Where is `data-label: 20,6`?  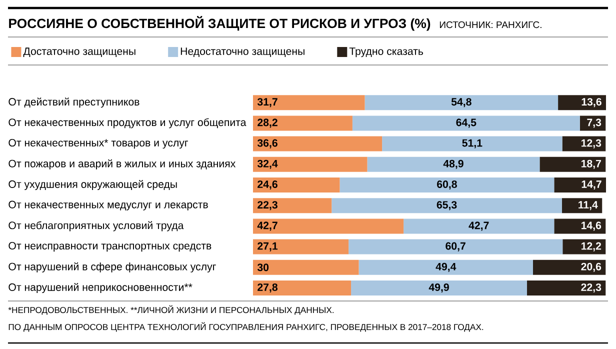 data-label: 20,6 is located at coordinates (591, 267).